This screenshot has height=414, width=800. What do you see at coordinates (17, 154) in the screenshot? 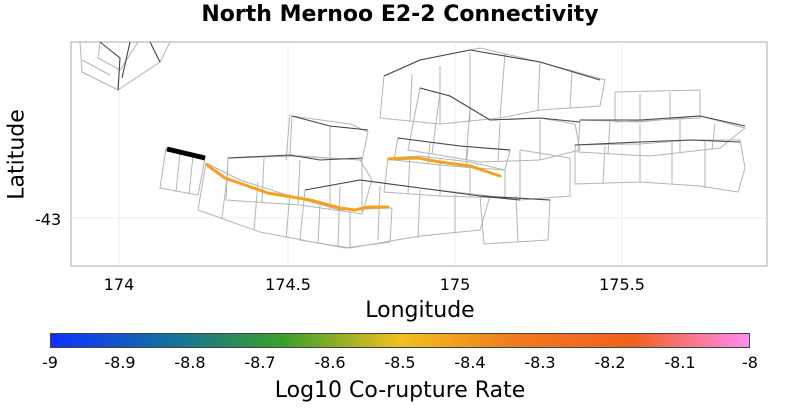
I see `y-axis-label: Latitude` at bounding box center [17, 154].